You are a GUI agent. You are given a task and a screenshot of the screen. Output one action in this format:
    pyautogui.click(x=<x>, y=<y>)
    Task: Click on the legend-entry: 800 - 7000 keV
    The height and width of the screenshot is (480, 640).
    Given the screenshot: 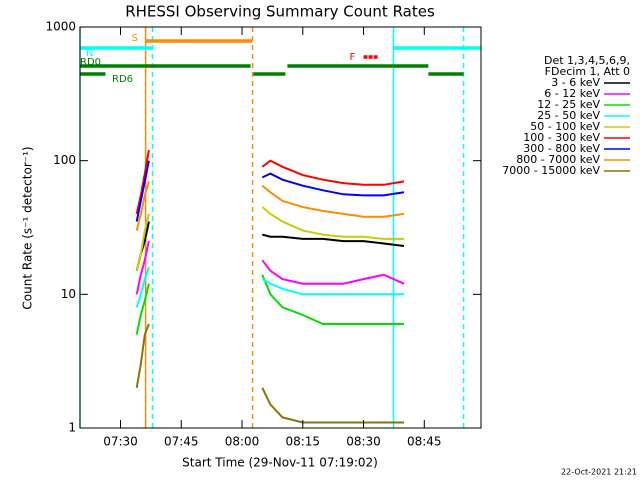 What is the action you would take?
    pyautogui.click(x=558, y=159)
    